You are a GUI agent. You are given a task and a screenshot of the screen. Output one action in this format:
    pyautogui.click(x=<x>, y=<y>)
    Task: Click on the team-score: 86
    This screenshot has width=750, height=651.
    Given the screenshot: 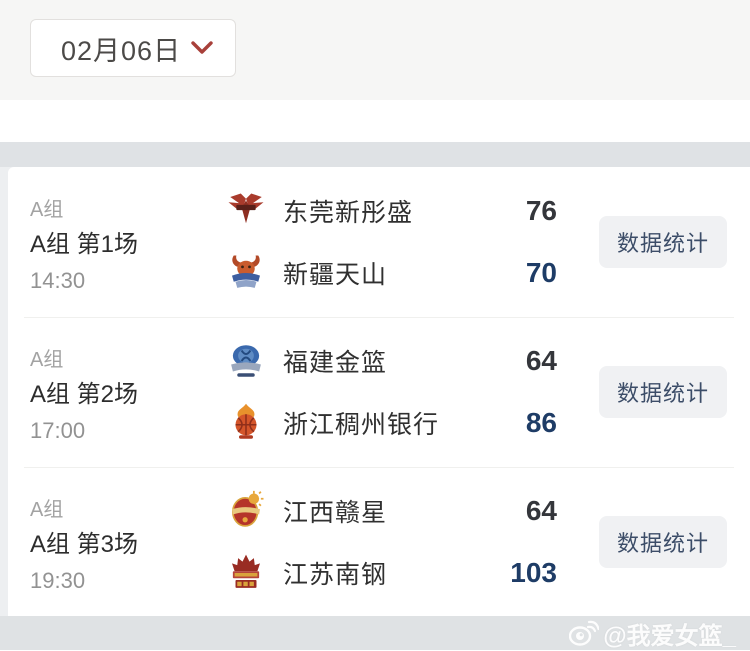 What is the action you would take?
    pyautogui.click(x=541, y=422)
    